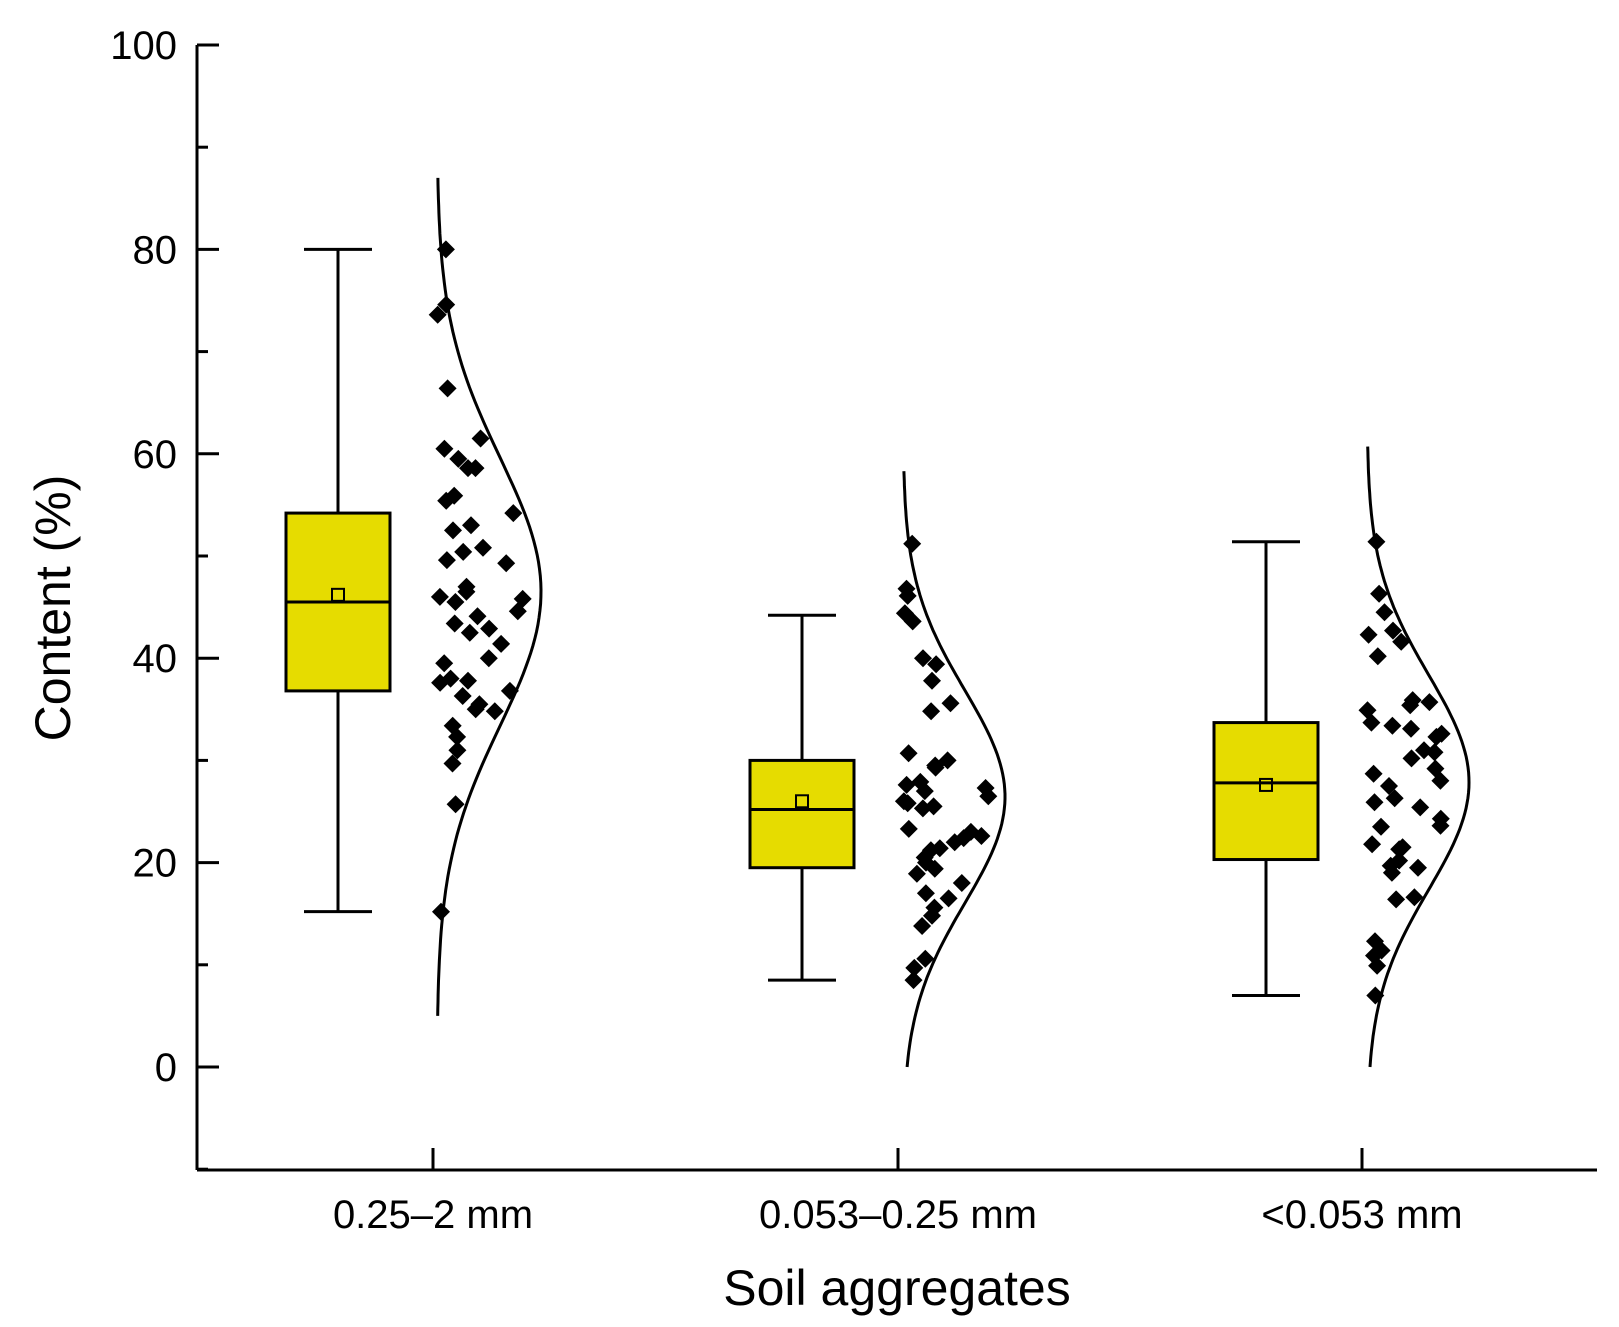  I want to click on iqr-box, so click(802, 814).